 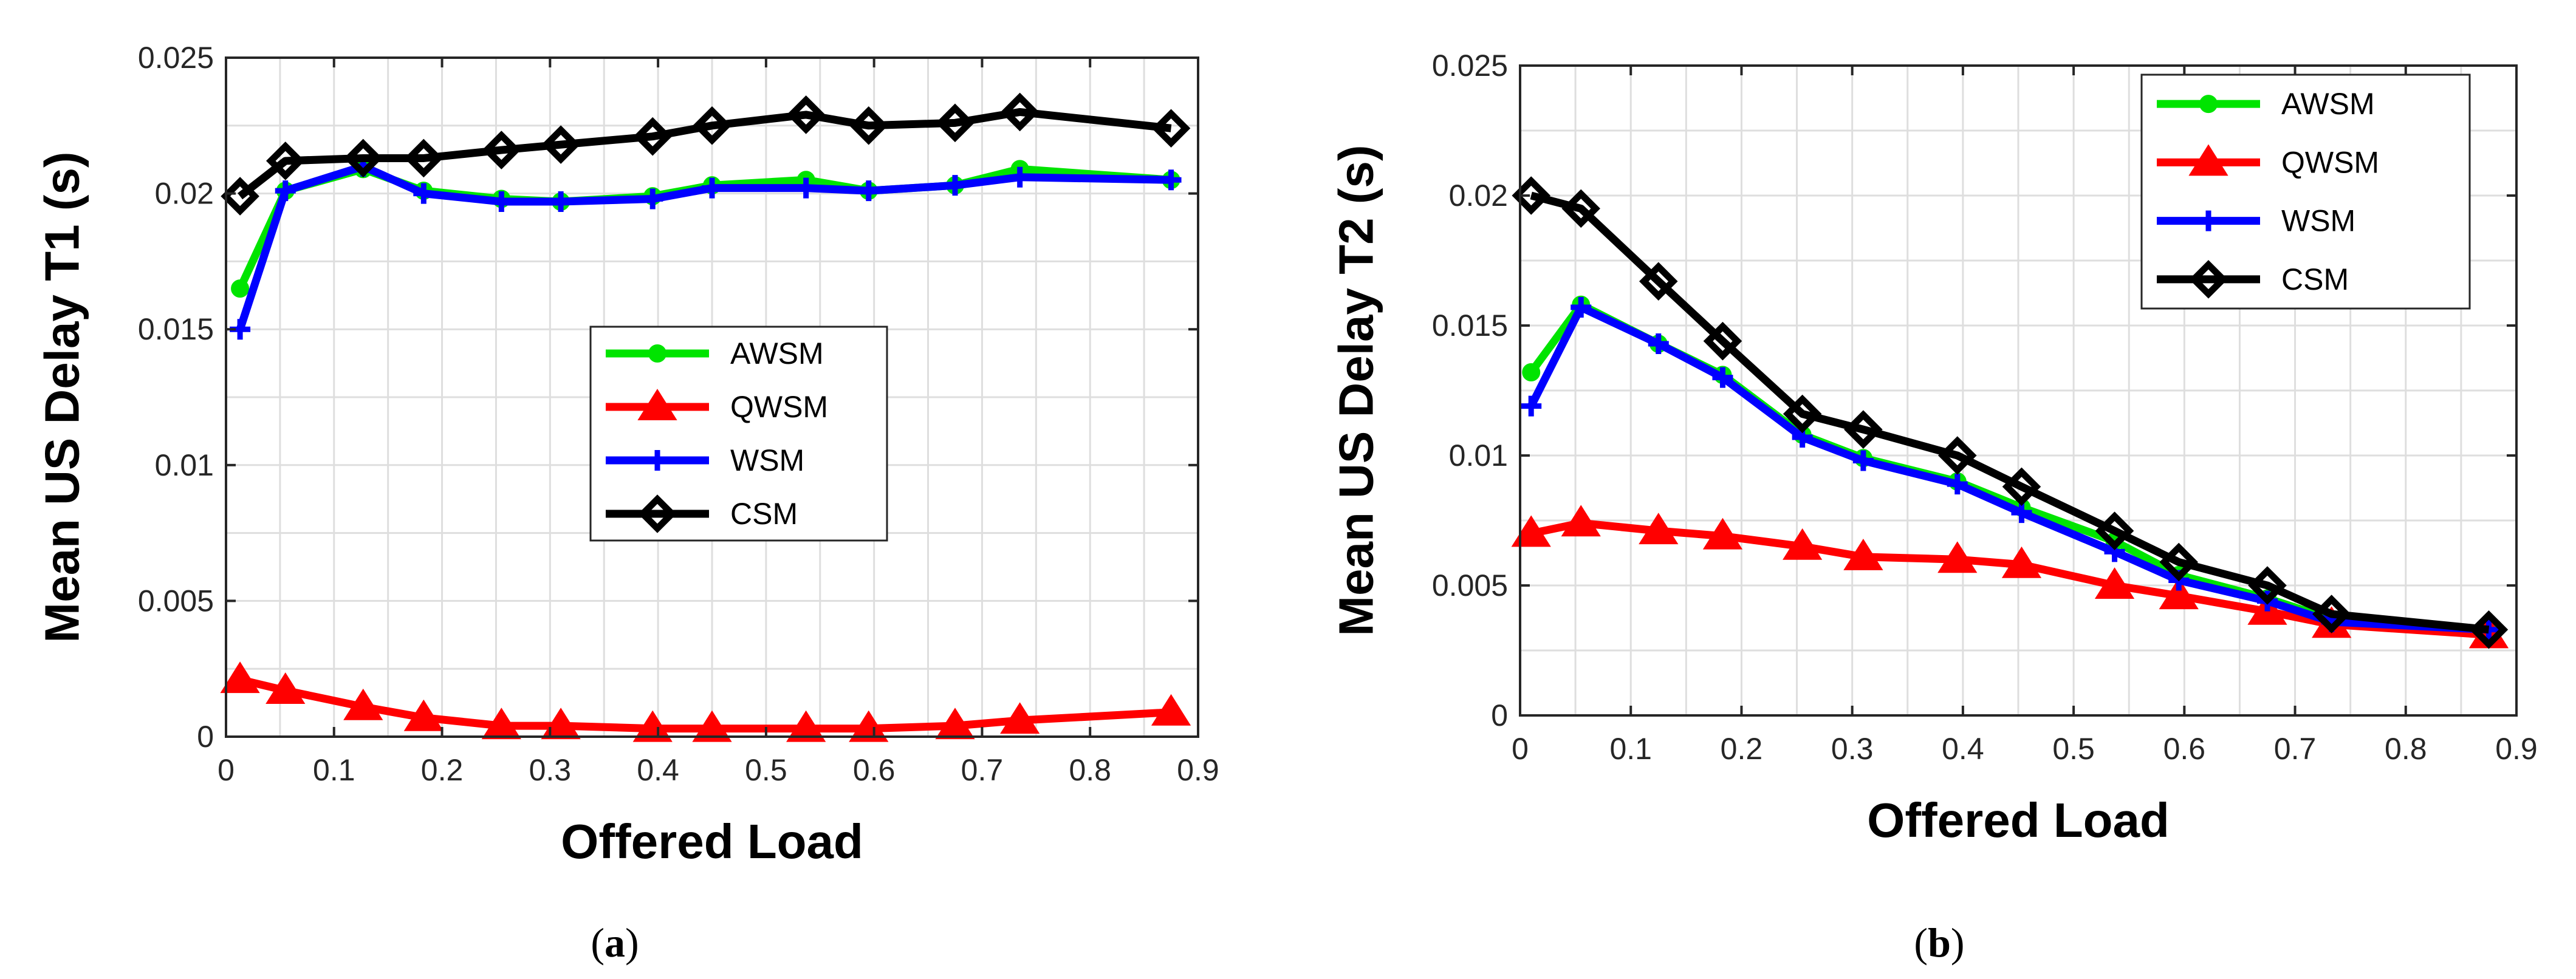 What do you see at coordinates (1499, 715) in the screenshot?
I see `chart-b-y-tick-label: 0` at bounding box center [1499, 715].